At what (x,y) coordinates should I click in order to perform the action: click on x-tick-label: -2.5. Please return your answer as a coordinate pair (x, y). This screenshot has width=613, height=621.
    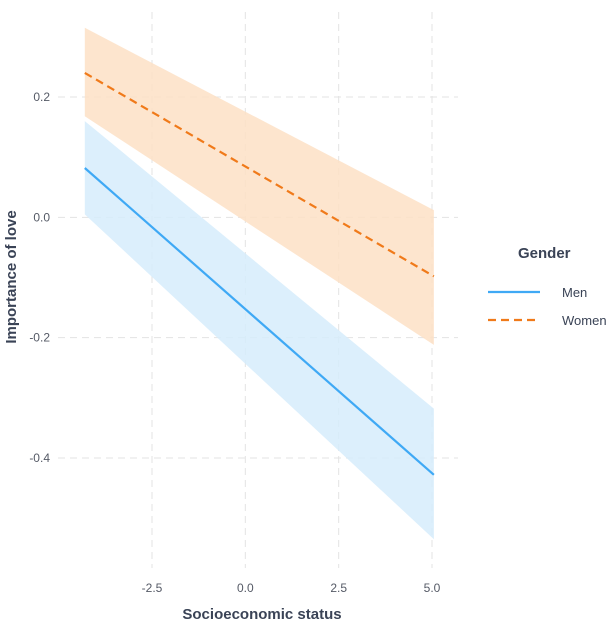
    Looking at the image, I should click on (152, 588).